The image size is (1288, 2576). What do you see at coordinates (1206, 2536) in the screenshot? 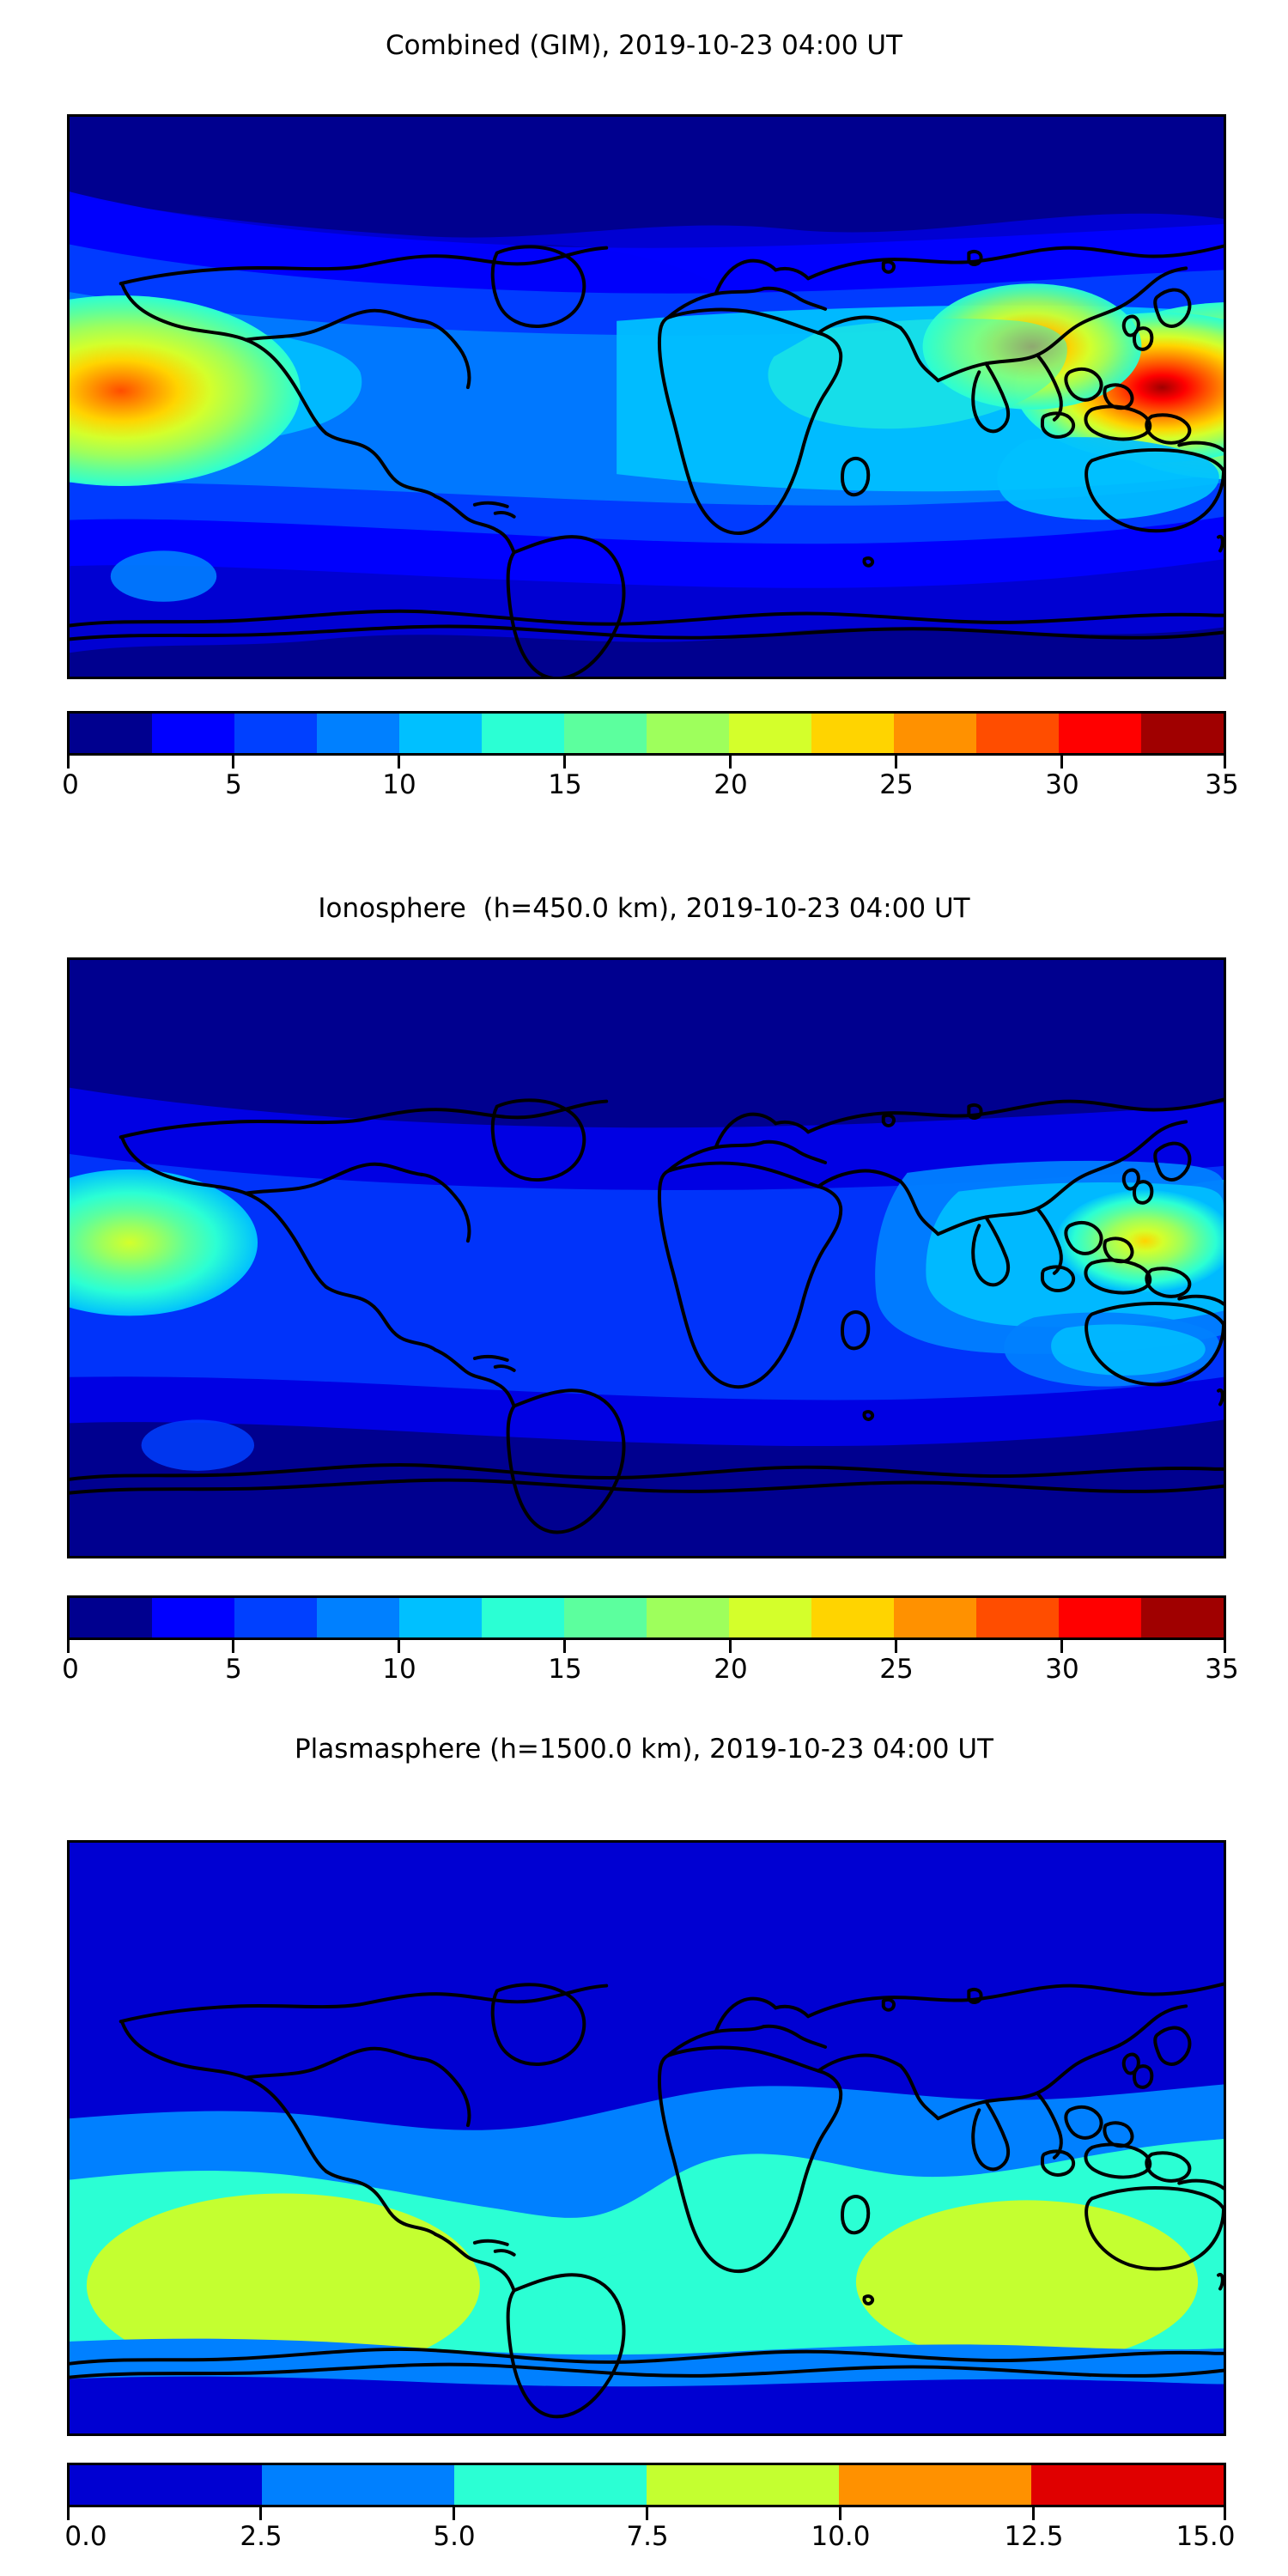
I see `cb3-tick-6: 15.0` at bounding box center [1206, 2536].